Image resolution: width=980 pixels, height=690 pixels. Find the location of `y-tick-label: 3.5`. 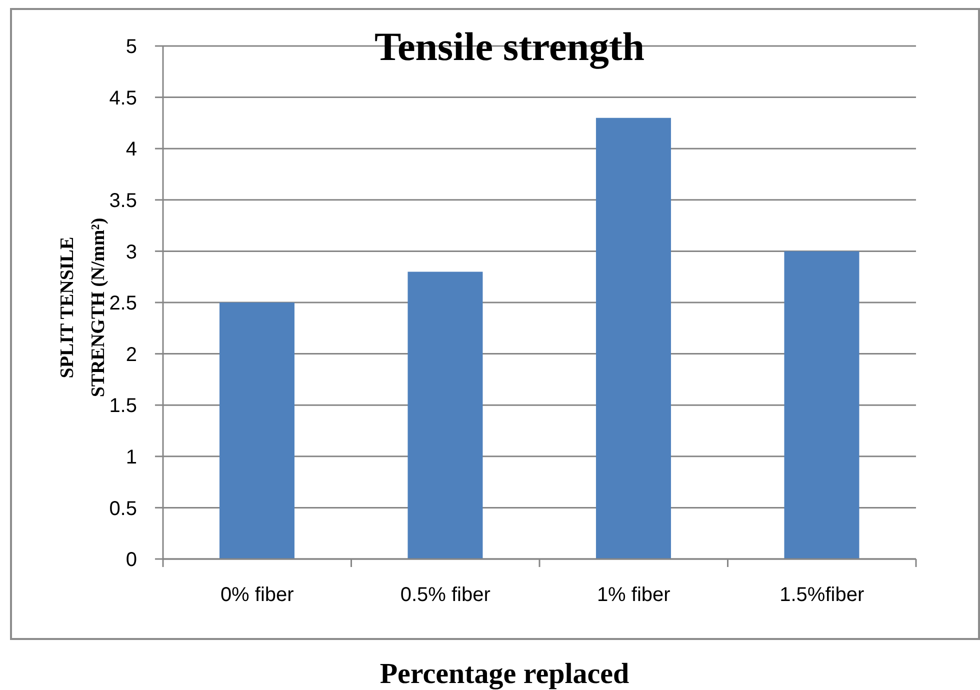

y-tick-label: 3.5 is located at coordinates (123, 201).